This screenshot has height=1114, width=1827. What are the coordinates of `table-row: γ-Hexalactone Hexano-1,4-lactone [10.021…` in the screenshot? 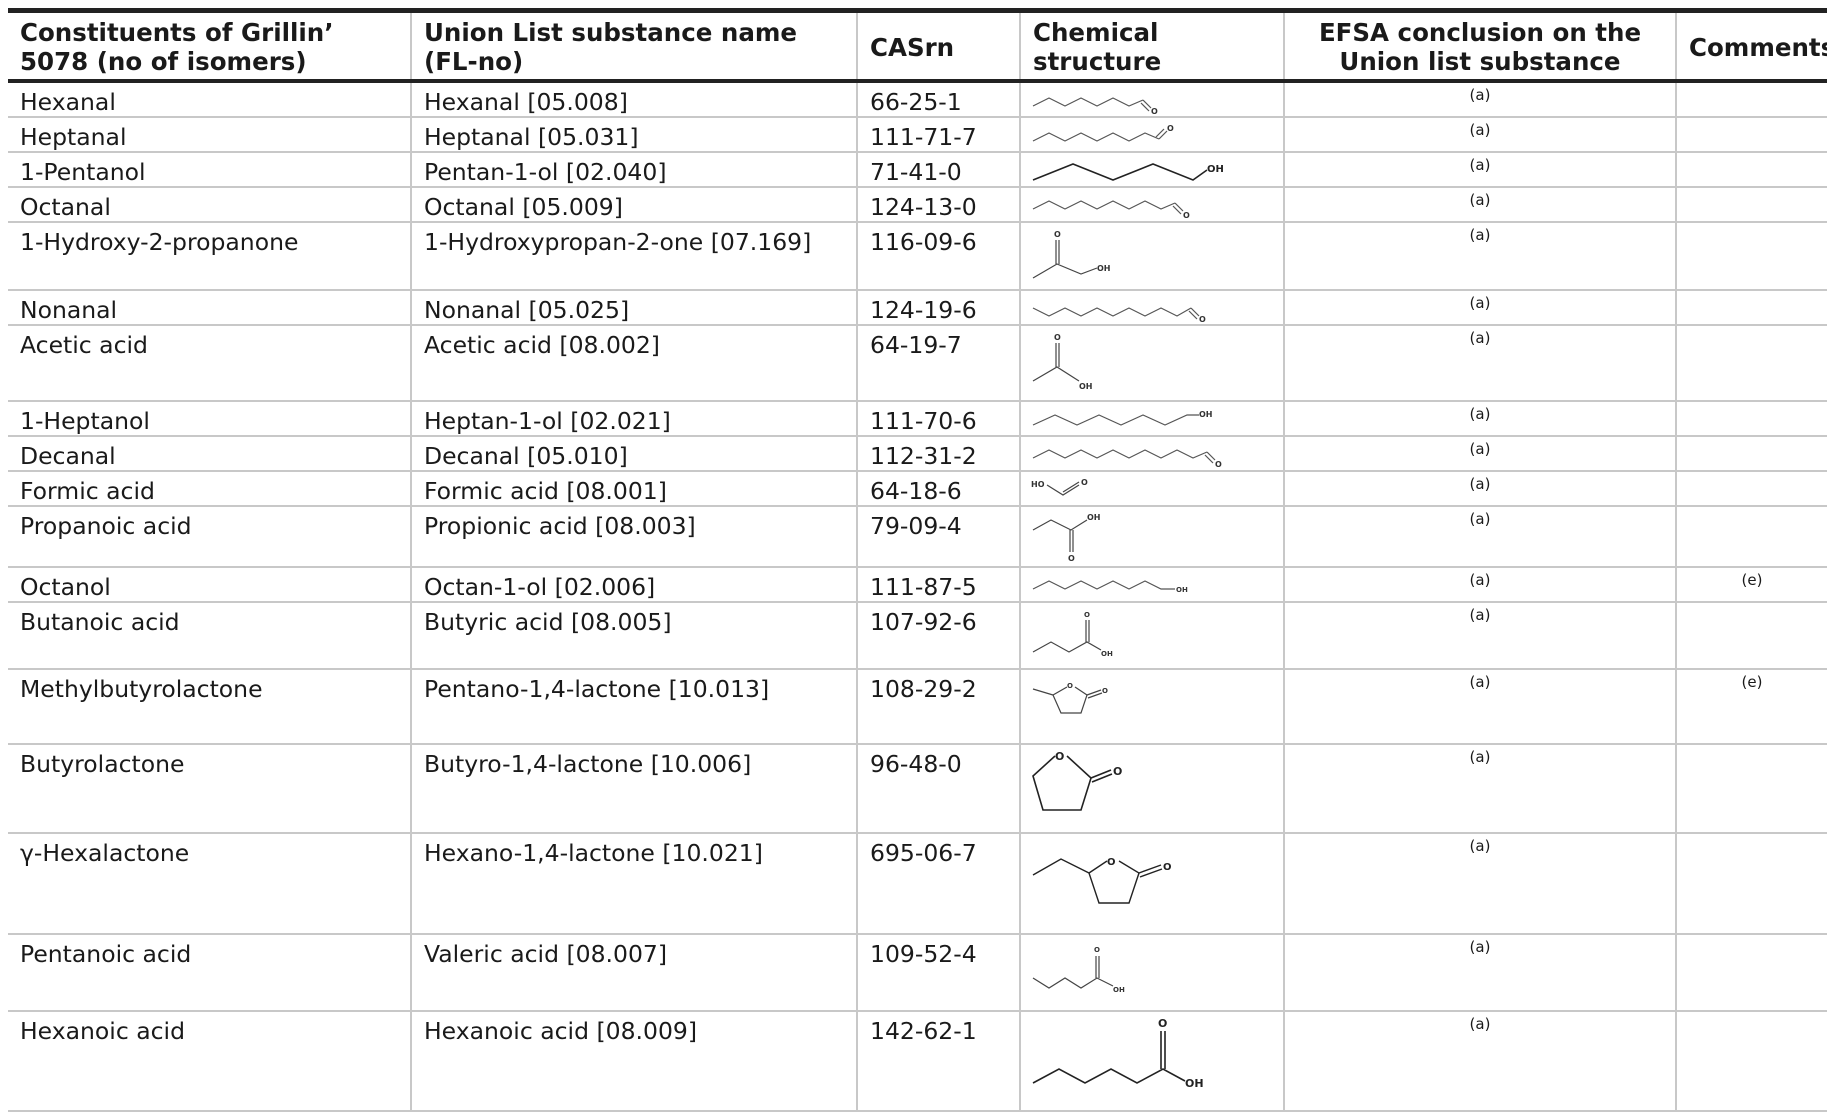 It's located at (917, 884).